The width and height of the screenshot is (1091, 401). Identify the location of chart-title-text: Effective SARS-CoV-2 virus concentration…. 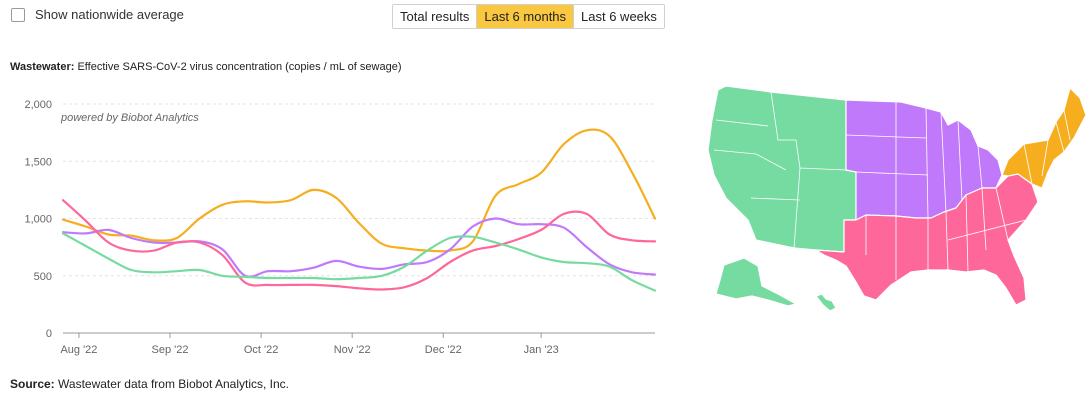
(239, 67).